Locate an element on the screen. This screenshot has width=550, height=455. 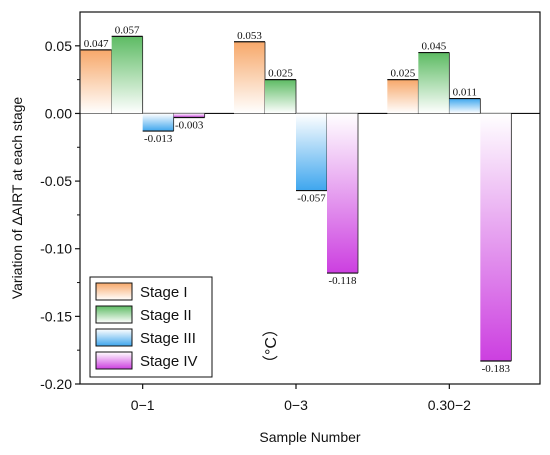
data-label: -0.057 is located at coordinates (311, 199).